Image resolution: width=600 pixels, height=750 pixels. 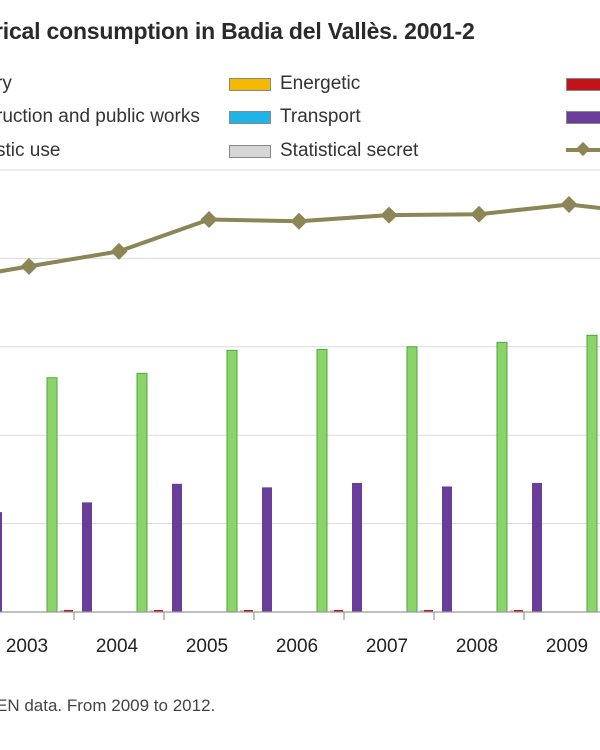 I want to click on legend-swatch-statistical-secret, so click(x=250, y=151).